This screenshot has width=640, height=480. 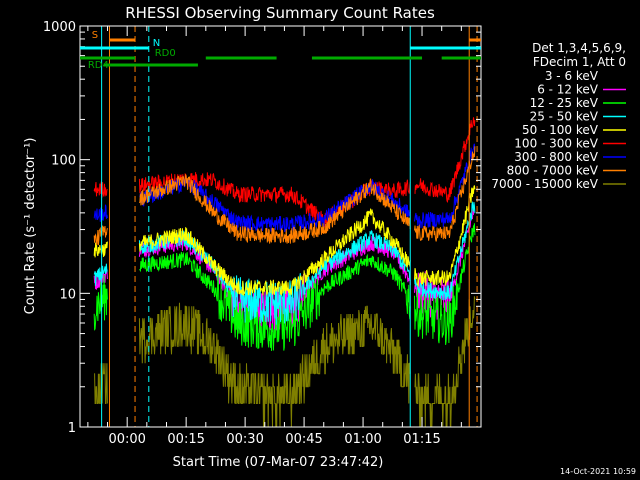 I want to click on legend-label-2: 12 - 25 keV, so click(x=564, y=103).